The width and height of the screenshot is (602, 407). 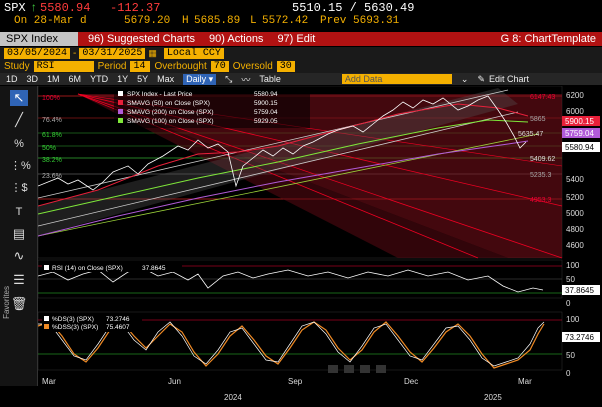 I want to click on low-label: L, so click(x=253, y=21).